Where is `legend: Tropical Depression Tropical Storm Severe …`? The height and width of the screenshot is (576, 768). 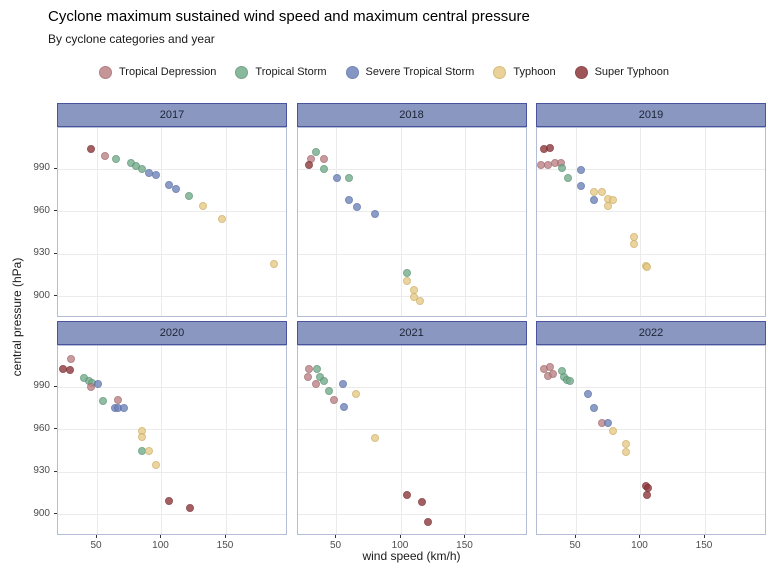 legend: Tropical Depression Tropical Storm Severe … is located at coordinates (384, 72).